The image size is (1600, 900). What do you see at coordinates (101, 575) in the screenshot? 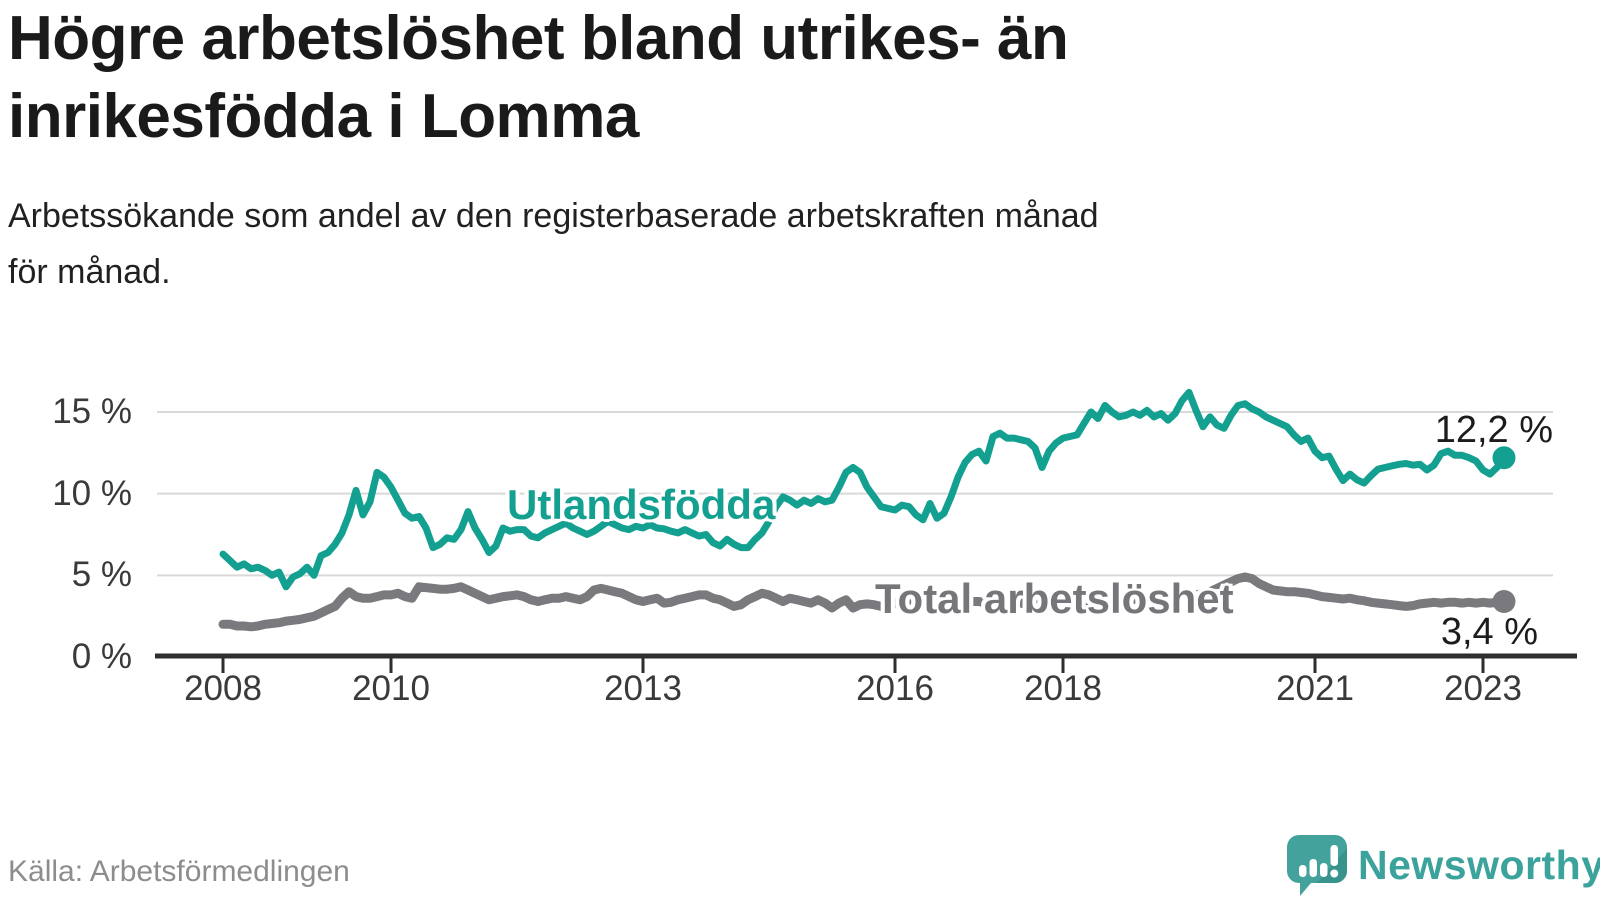
I see `y-axis-tick-label: 5 %` at bounding box center [101, 575].